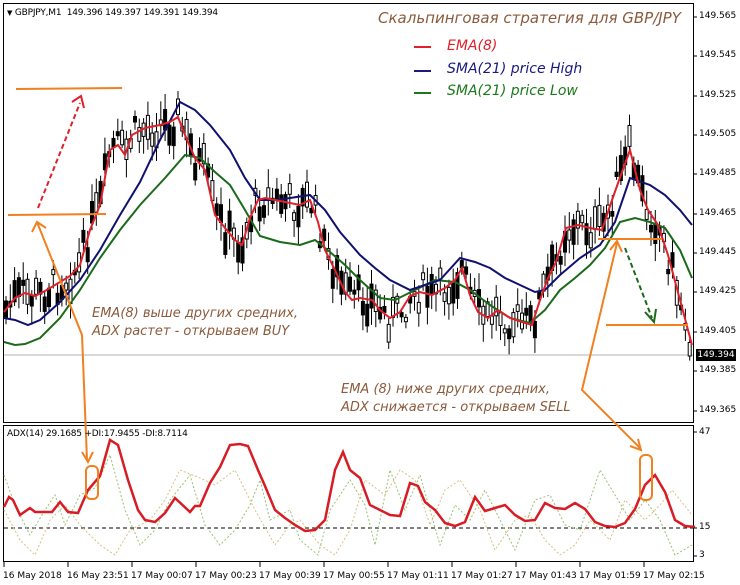 The width and height of the screenshot is (740, 585). What do you see at coordinates (472, 46) in the screenshot?
I see `legend-ema: EMA(8)` at bounding box center [472, 46].